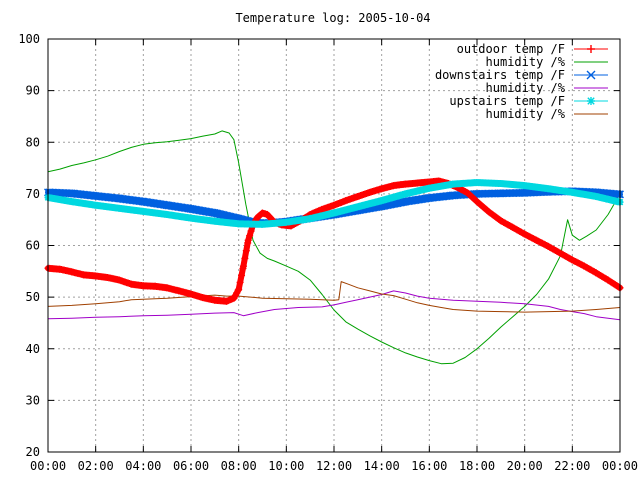  I want to click on x-tick-label: 20:00, so click(525, 466).